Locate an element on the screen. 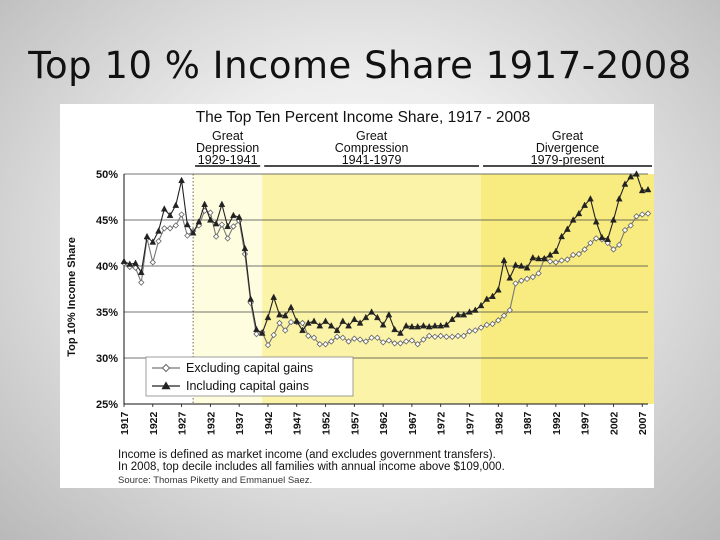 The width and height of the screenshot is (720, 540). data-point-including-1939 is located at coordinates (251, 298).